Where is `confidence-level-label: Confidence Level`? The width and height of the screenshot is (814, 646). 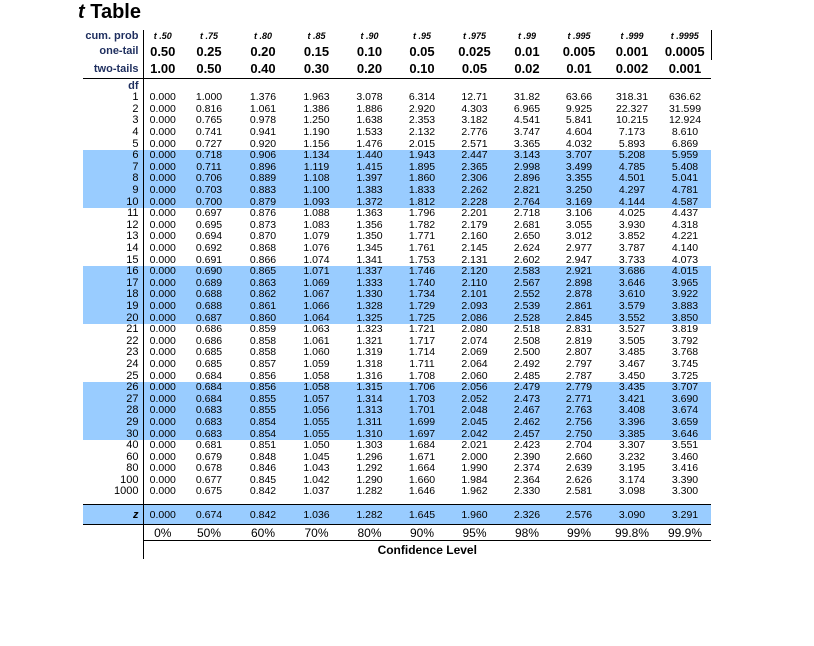 confidence-level-label: Confidence Level is located at coordinates (426, 549).